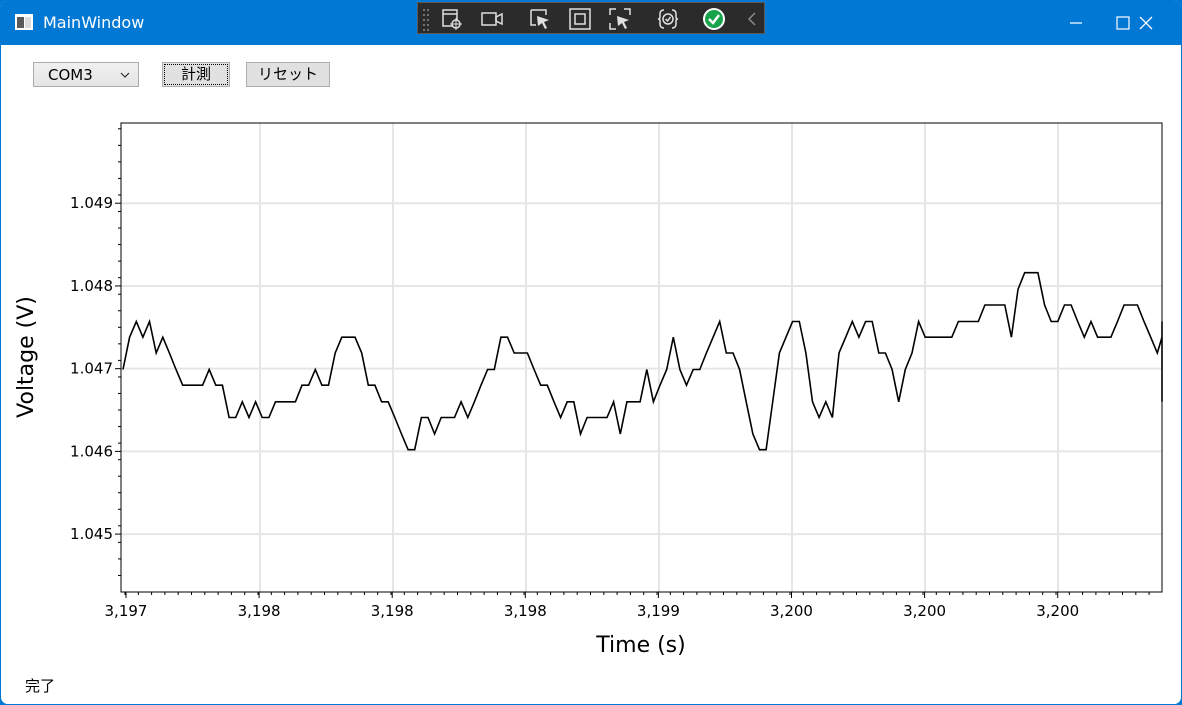  Describe the element at coordinates (1122, 23) in the screenshot. I see `maximize-button` at that location.